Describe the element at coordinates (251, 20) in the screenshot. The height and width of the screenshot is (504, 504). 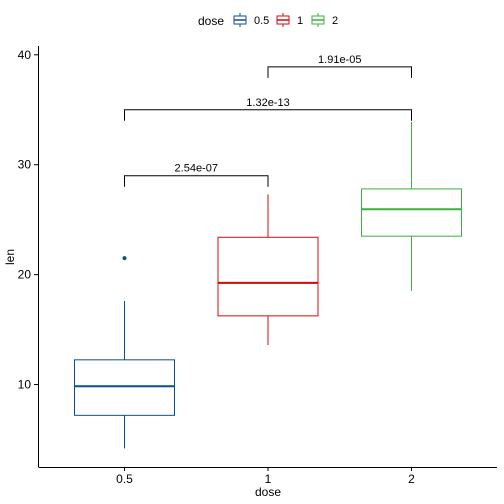
I see `legend-entry-0.5: 0.5` at that location.